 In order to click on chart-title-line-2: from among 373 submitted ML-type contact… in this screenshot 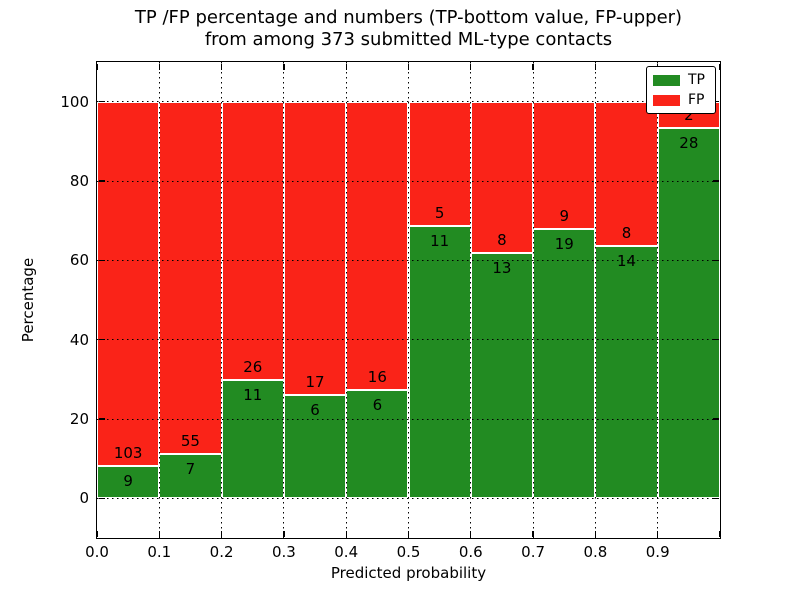, I will do `click(408, 39)`.